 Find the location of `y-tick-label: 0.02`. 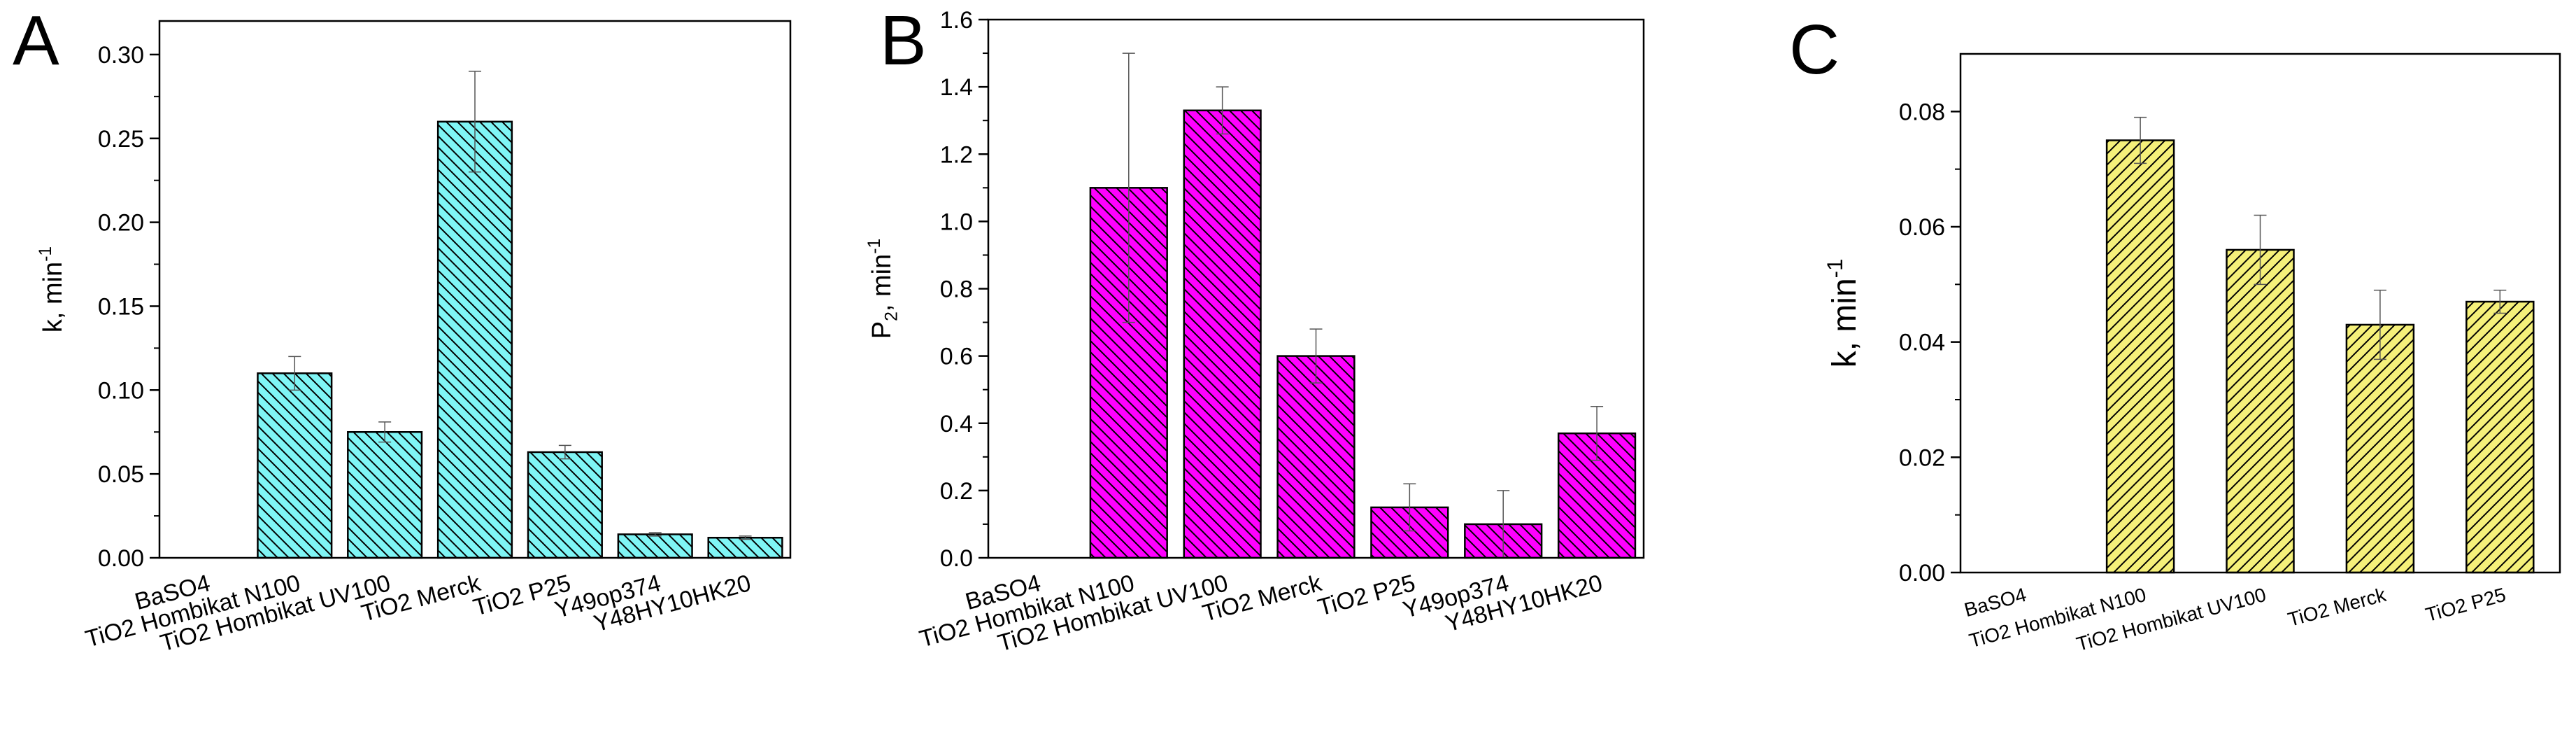

y-tick-label: 0.02 is located at coordinates (1922, 458).